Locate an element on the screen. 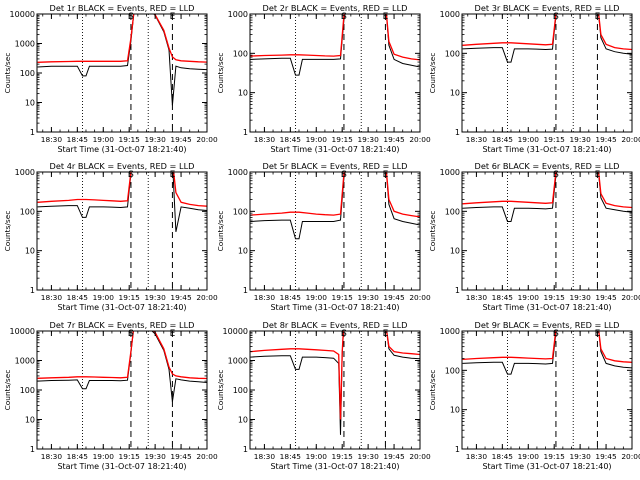 This screenshot has height=480, width=640. chart-title: Det 6r BLACK = Events, RED = LLD is located at coordinates (547, 166).